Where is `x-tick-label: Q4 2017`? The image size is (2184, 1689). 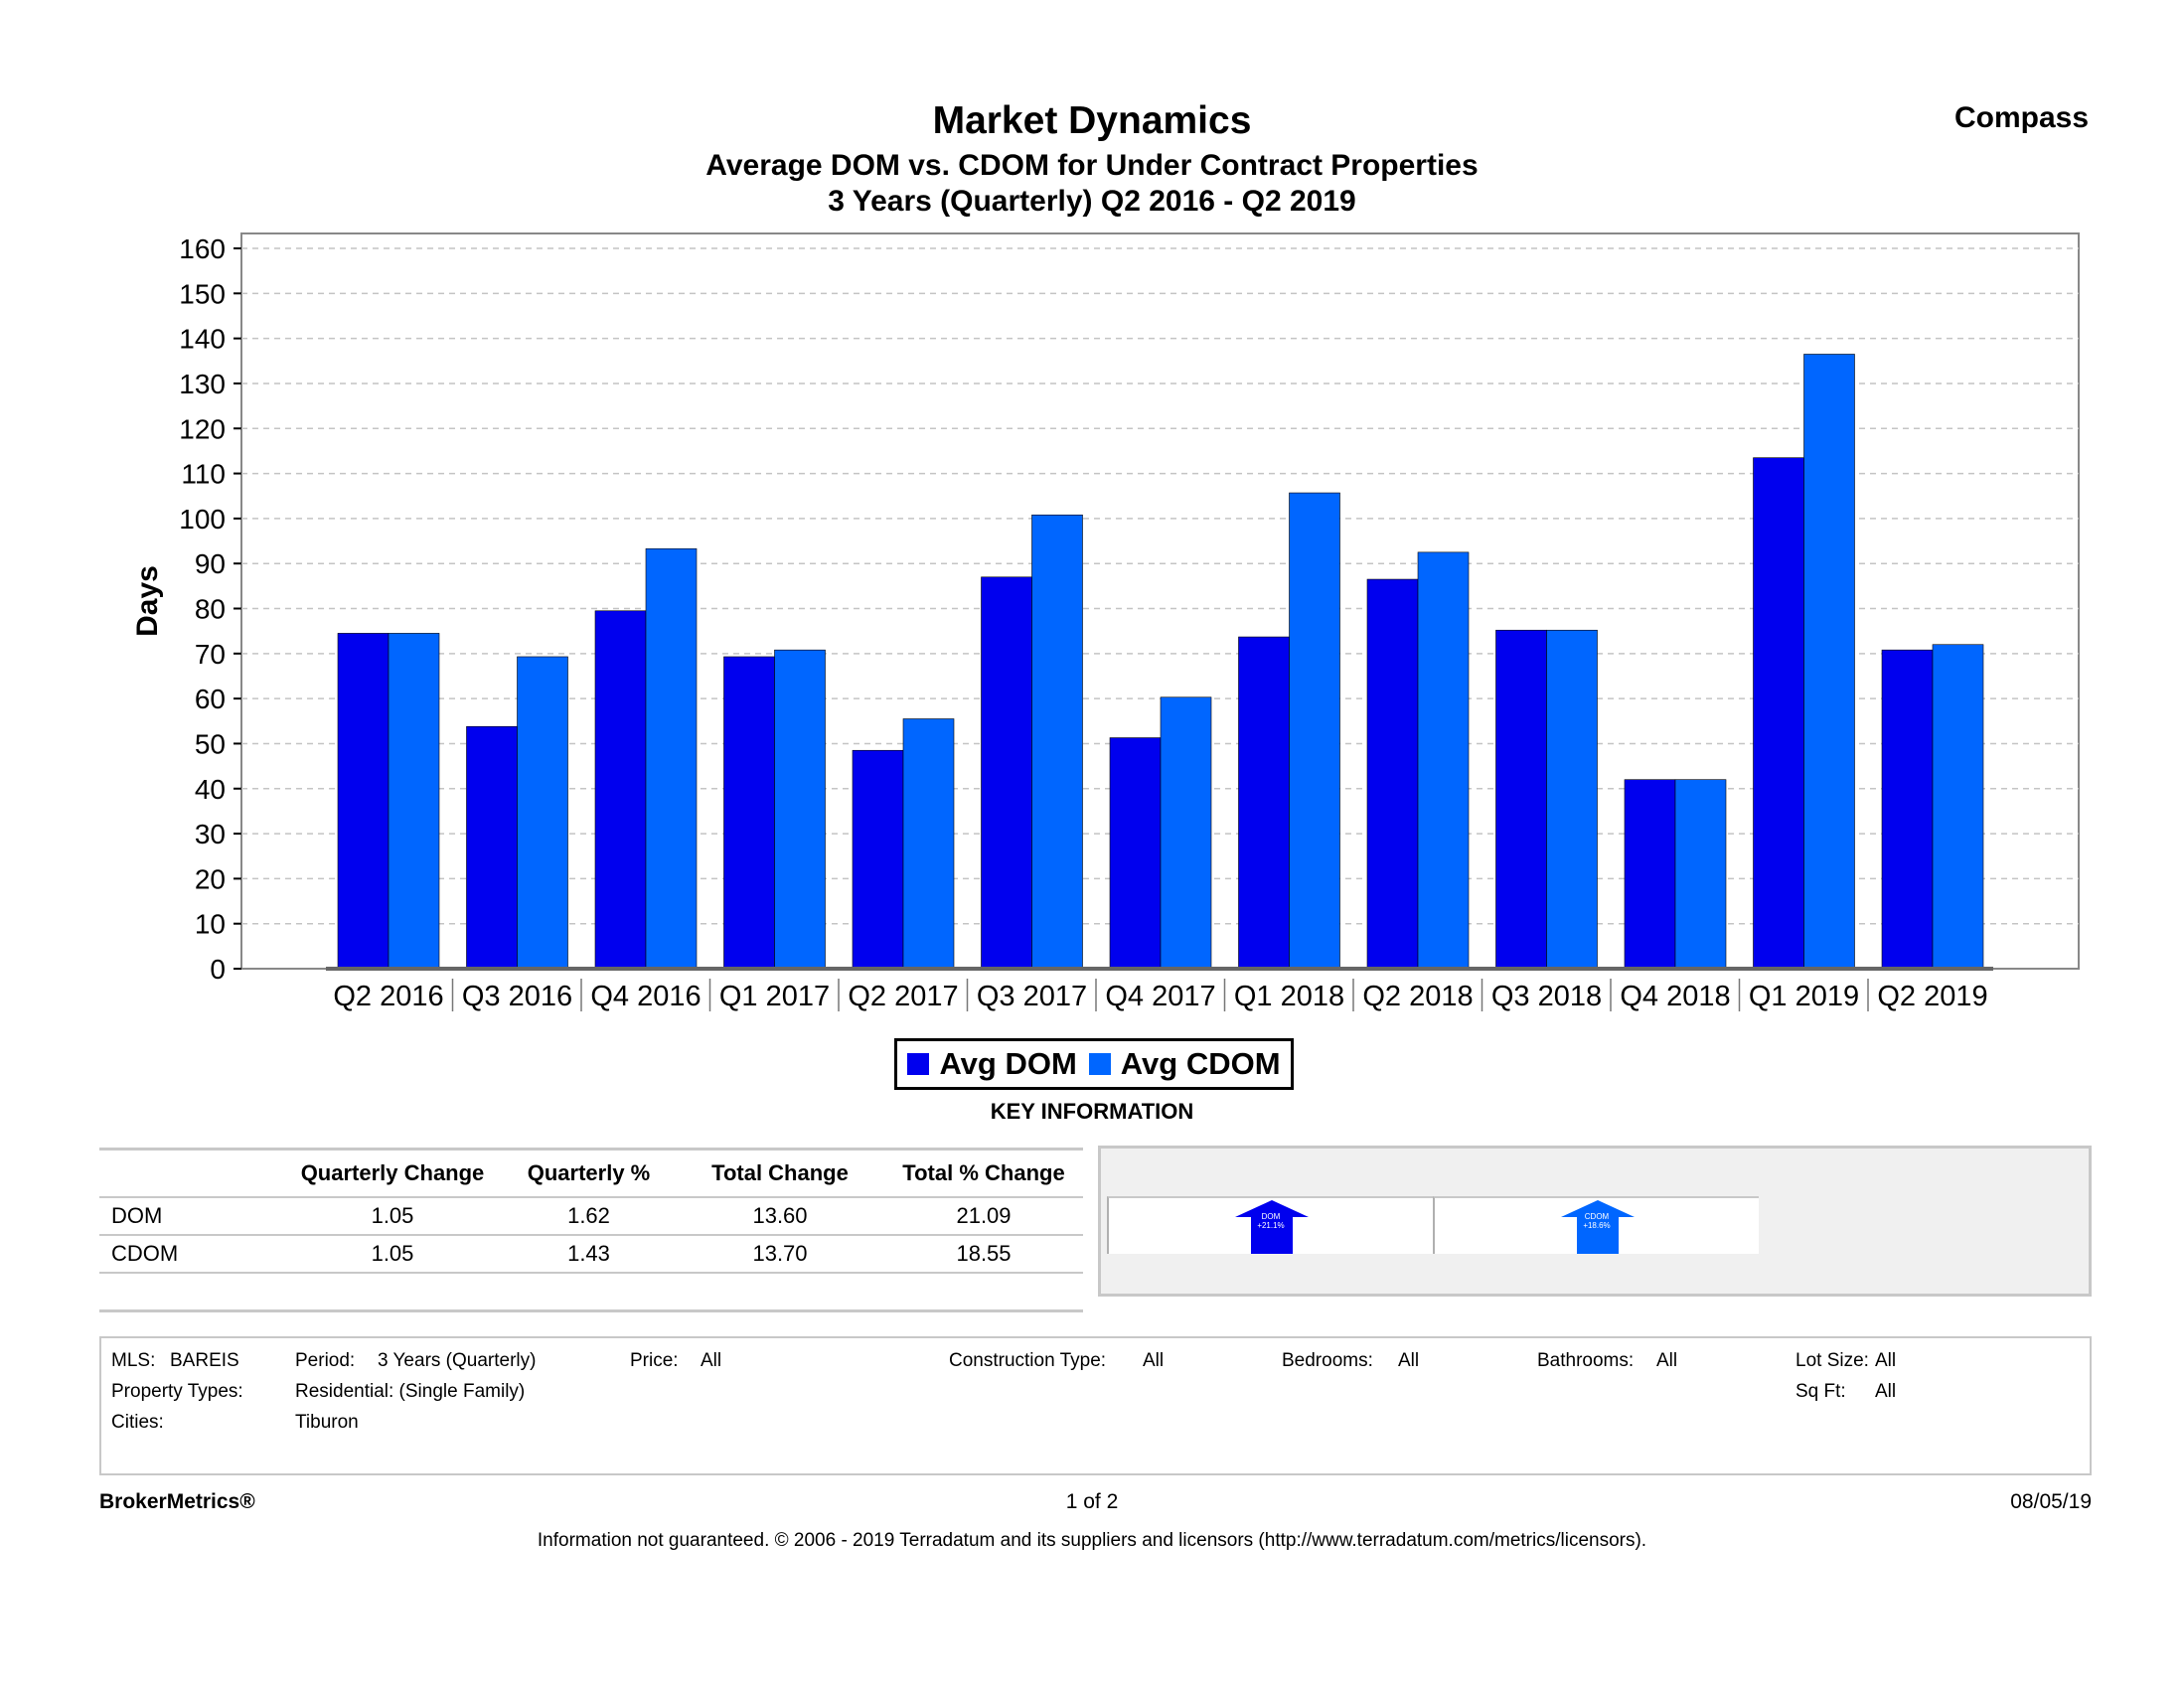 x-tick-label: Q4 2017 is located at coordinates (1160, 997).